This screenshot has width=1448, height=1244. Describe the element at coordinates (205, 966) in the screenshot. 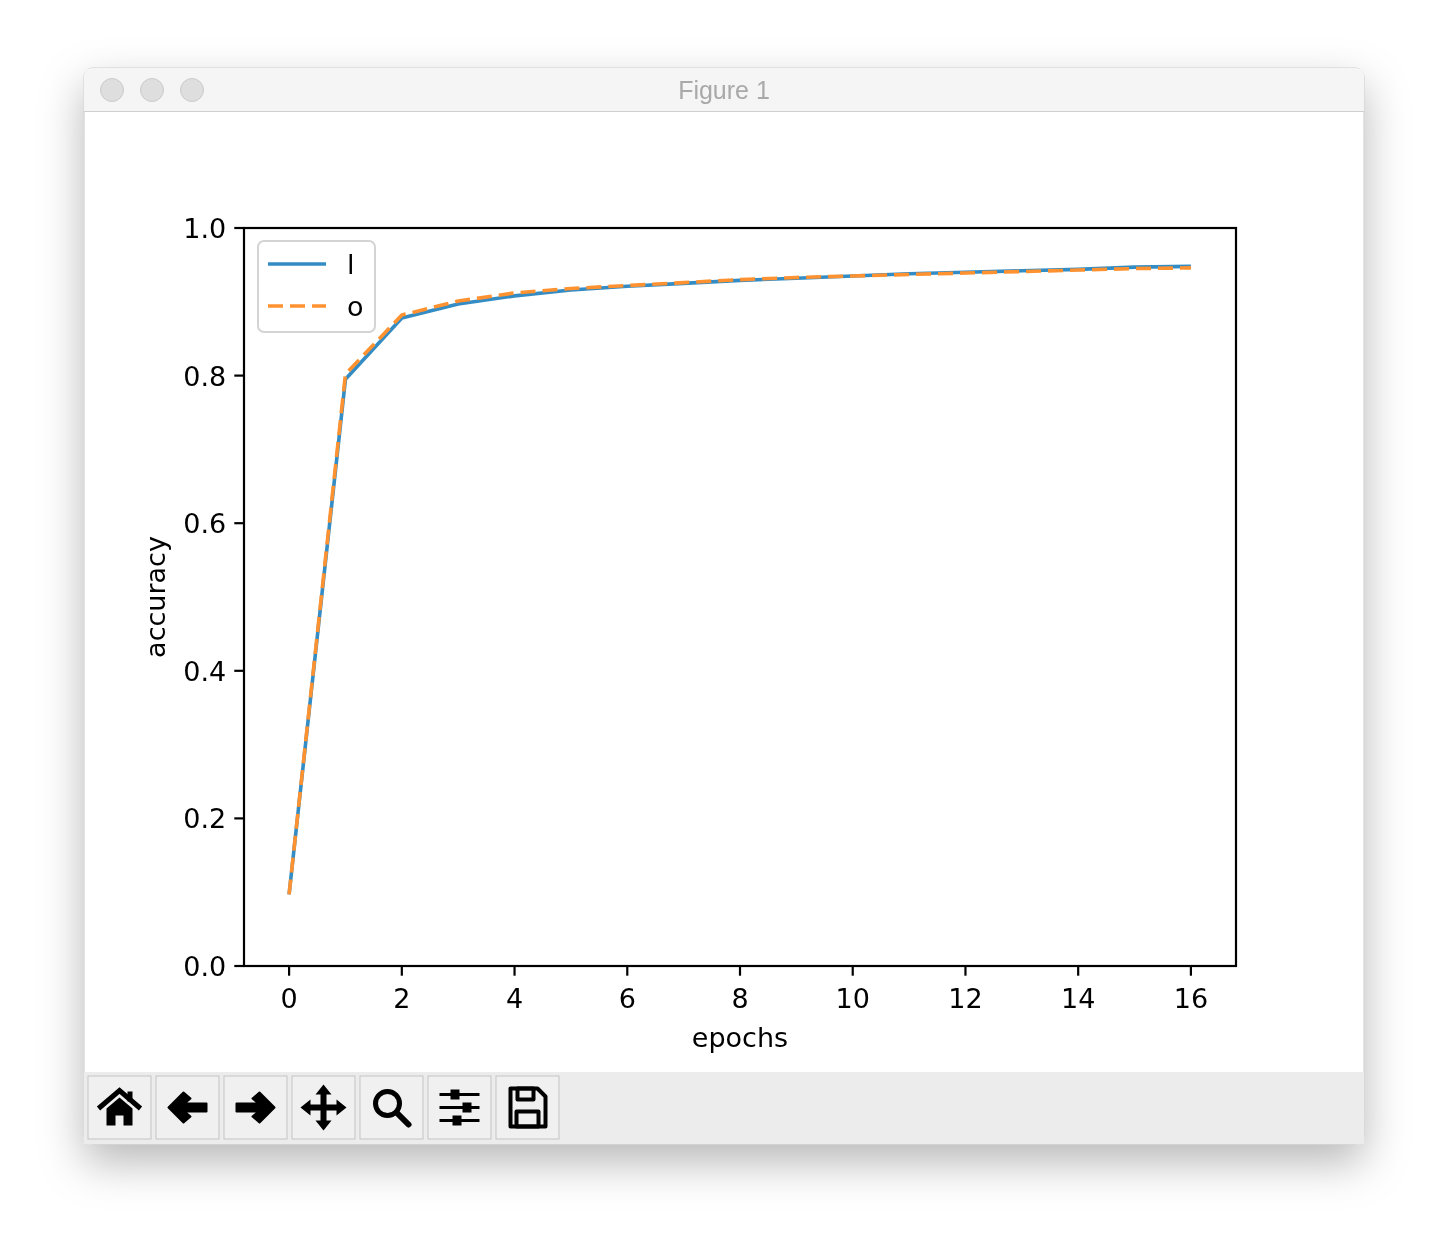

I see `y-tick-label: 0.0` at that location.